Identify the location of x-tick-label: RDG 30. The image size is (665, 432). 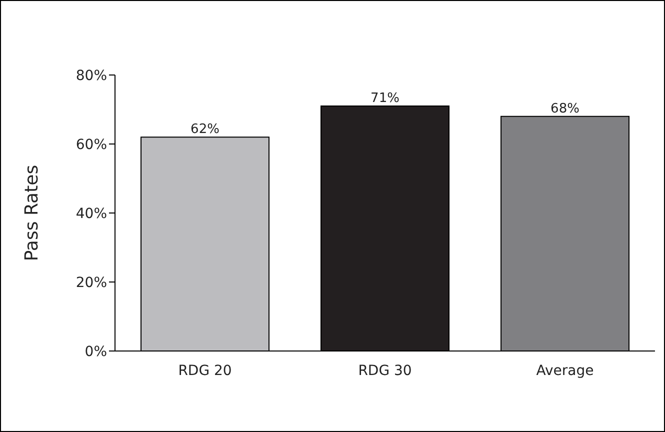
(385, 370).